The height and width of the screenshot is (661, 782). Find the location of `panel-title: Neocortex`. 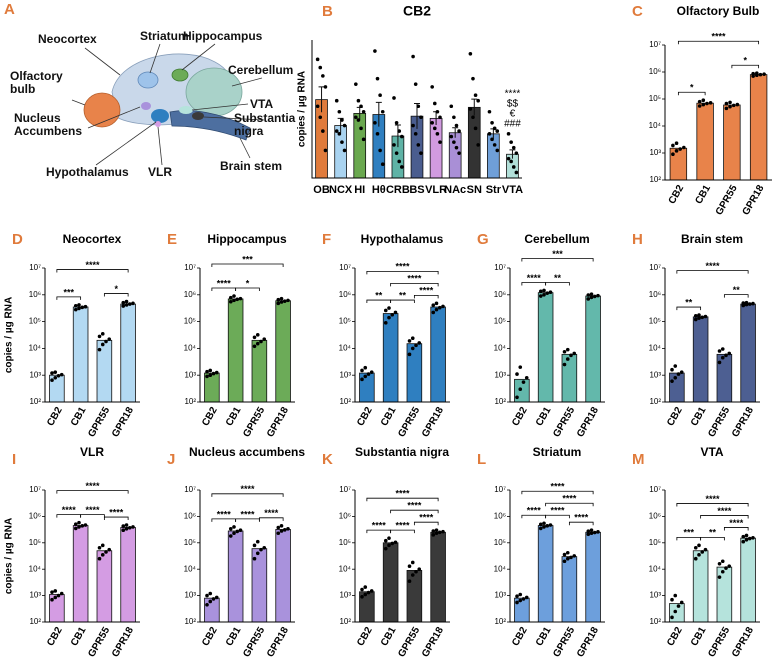

panel-title: Neocortex is located at coordinates (92, 239).